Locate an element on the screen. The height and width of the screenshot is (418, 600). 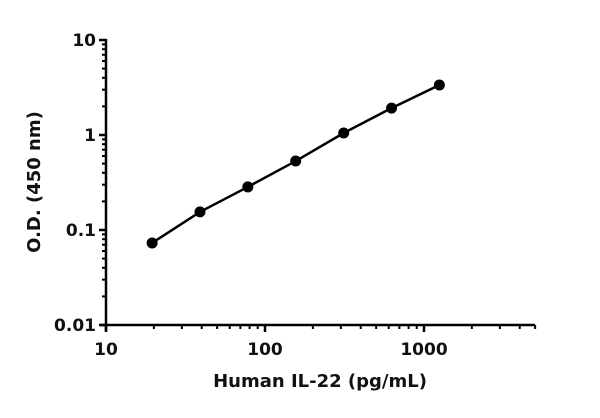
y-tick-label: 0.1 is located at coordinates (81, 231).